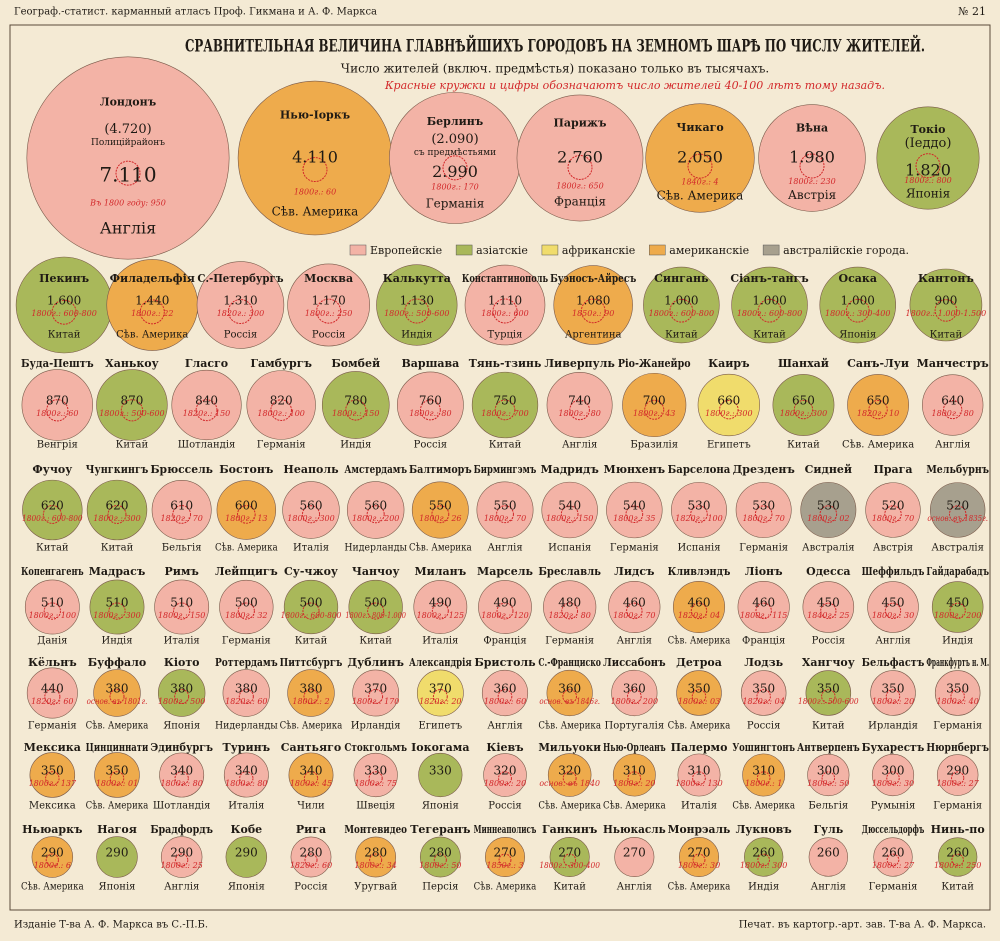  I want to click on city-old: 1800г.: 130, so click(698, 783).